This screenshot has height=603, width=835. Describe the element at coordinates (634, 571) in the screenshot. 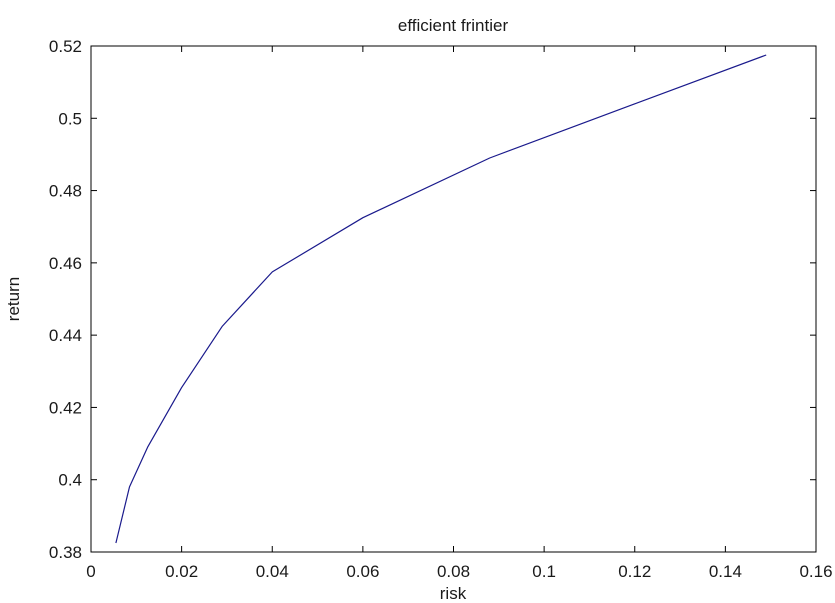

I see `x-tick-label: 0.12` at that location.